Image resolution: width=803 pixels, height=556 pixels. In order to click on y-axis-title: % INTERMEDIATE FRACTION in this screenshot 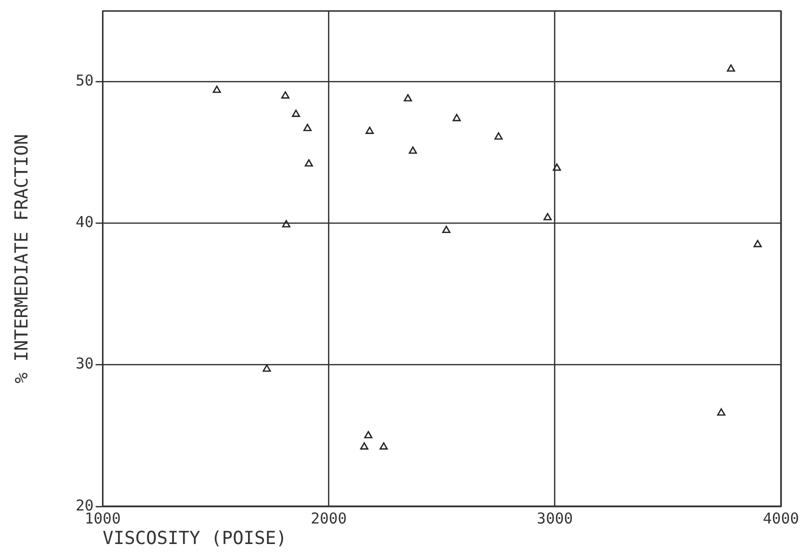, I will do `click(21, 259)`.